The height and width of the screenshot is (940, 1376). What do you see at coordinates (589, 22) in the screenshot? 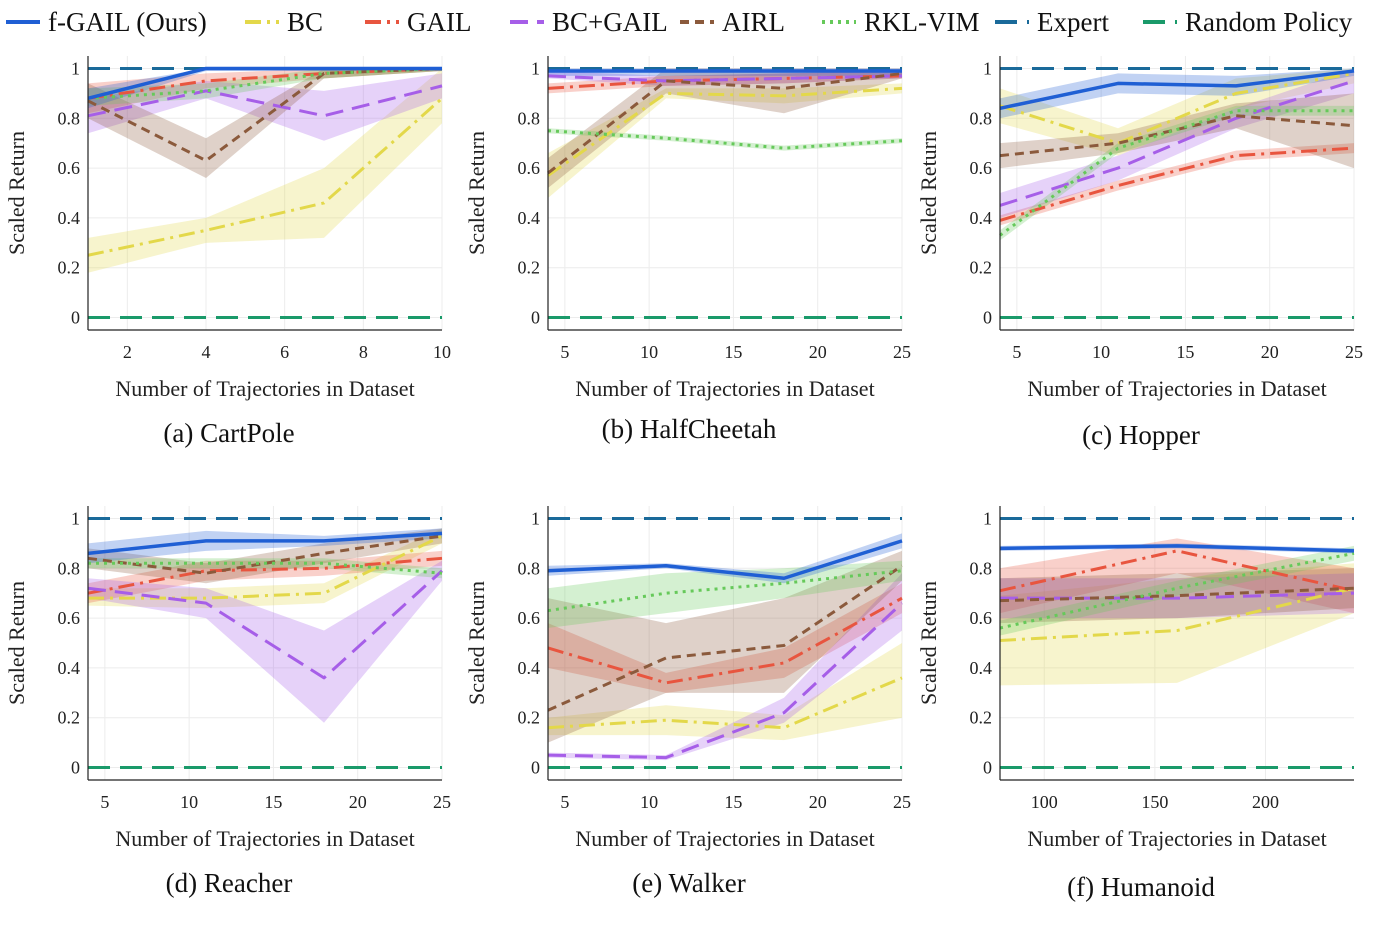
I see `legend-item-bc-gail: BC+GAIL` at bounding box center [589, 22].